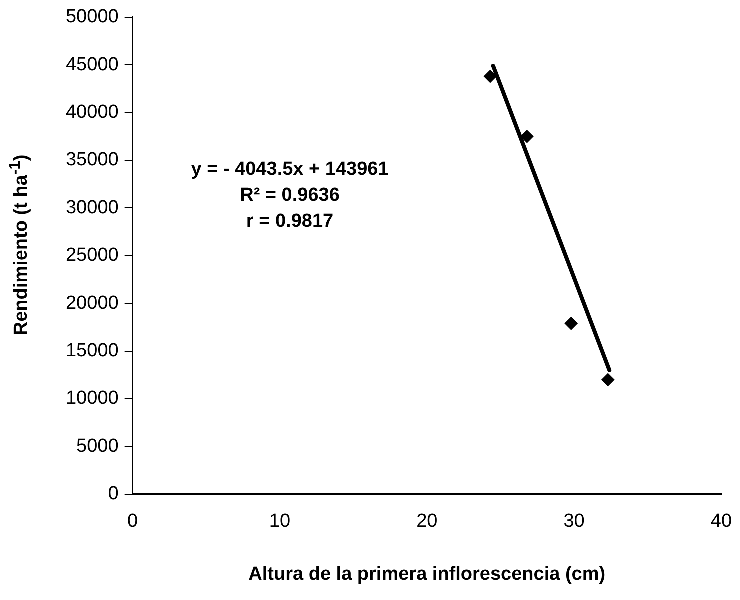 This screenshot has height=600, width=740. I want to click on y-tick-label: 10000, so click(92, 399).